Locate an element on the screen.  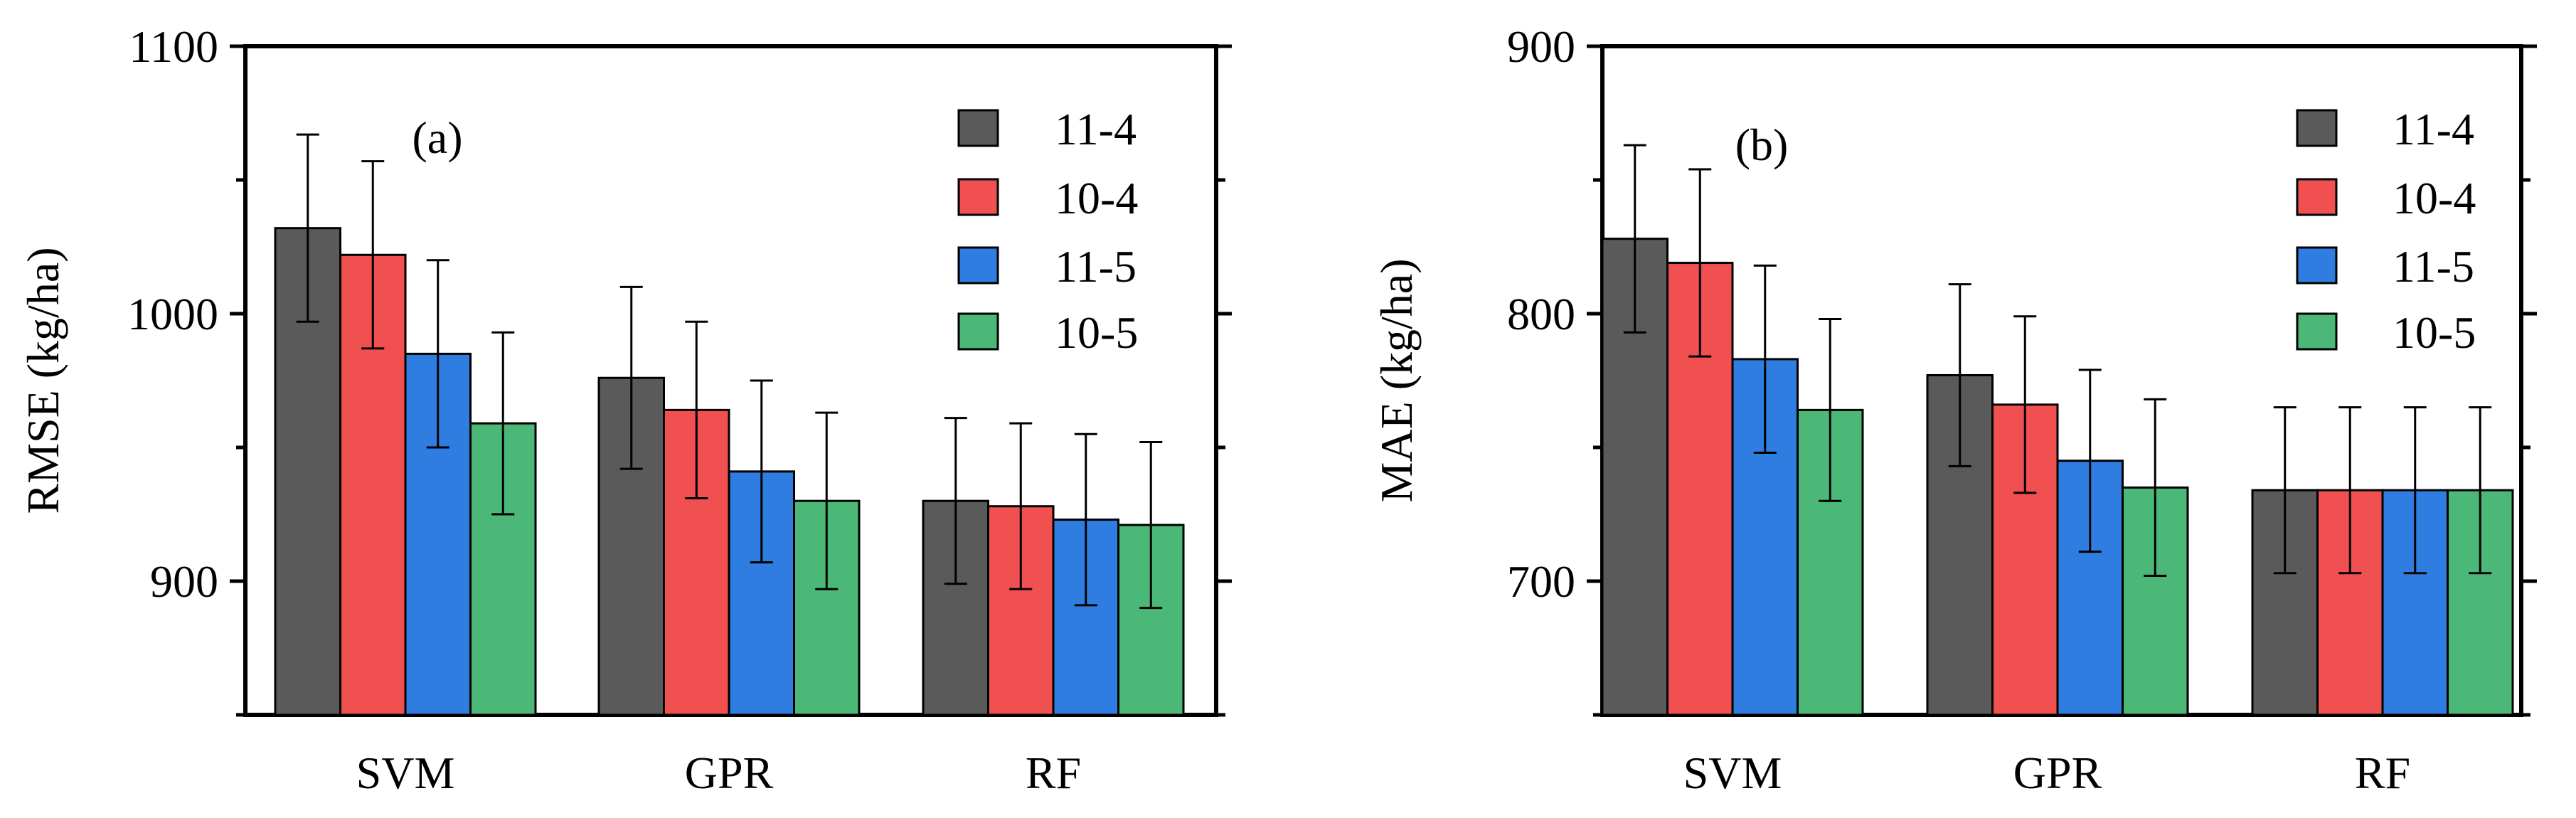
y-axis-title: RMSE (kg/ha) is located at coordinates (43, 380).